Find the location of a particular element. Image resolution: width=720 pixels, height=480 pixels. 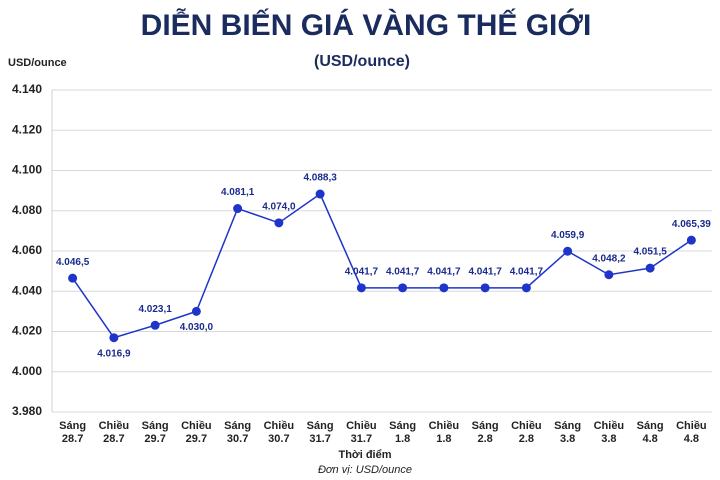

data-label: 4.088,3 is located at coordinates (320, 178).